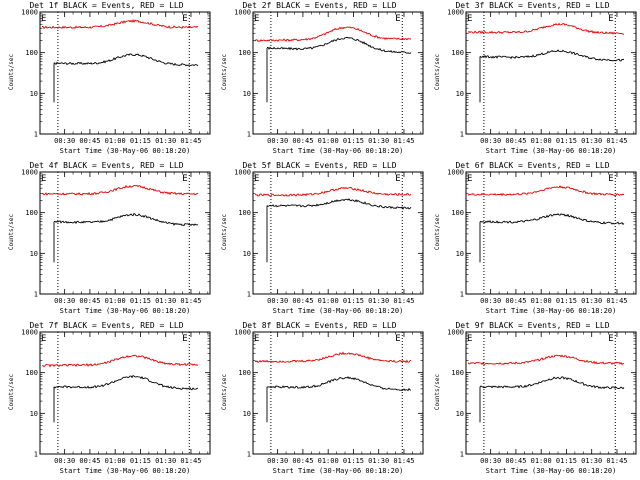 The width and height of the screenshot is (640, 480). What do you see at coordinates (319, 5) in the screenshot?
I see `panel-title: Det 2f BLACK = Events, RED = LLD` at bounding box center [319, 5].